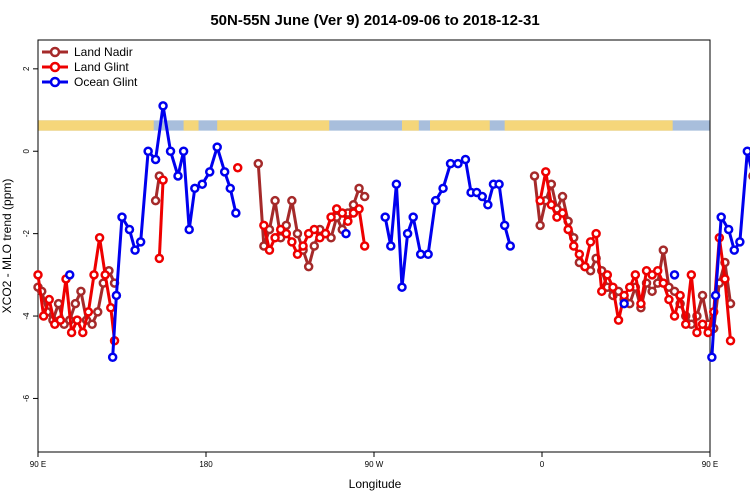 This screenshot has height=500, width=750. I want to click on land-ocean-band, so click(374, 125).